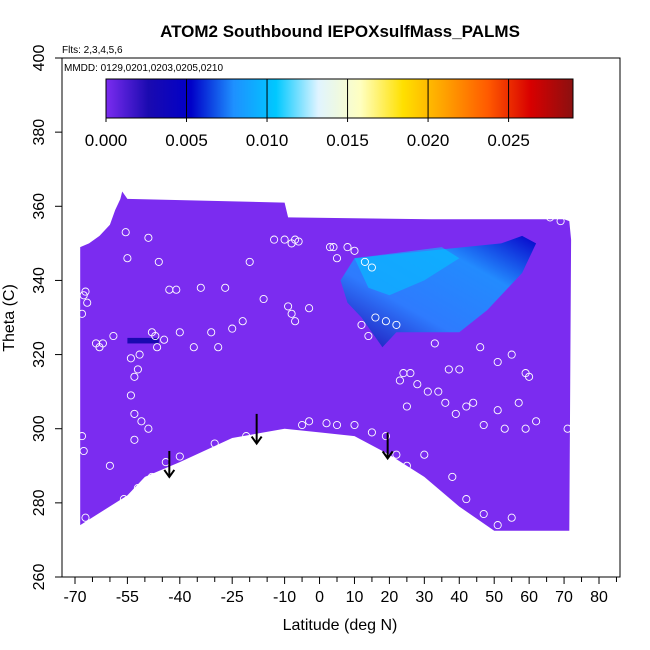 Image resolution: width=650 pixels, height=650 pixels. What do you see at coordinates (494, 597) in the screenshot?
I see `x-tick-label: 50` at bounding box center [494, 597].